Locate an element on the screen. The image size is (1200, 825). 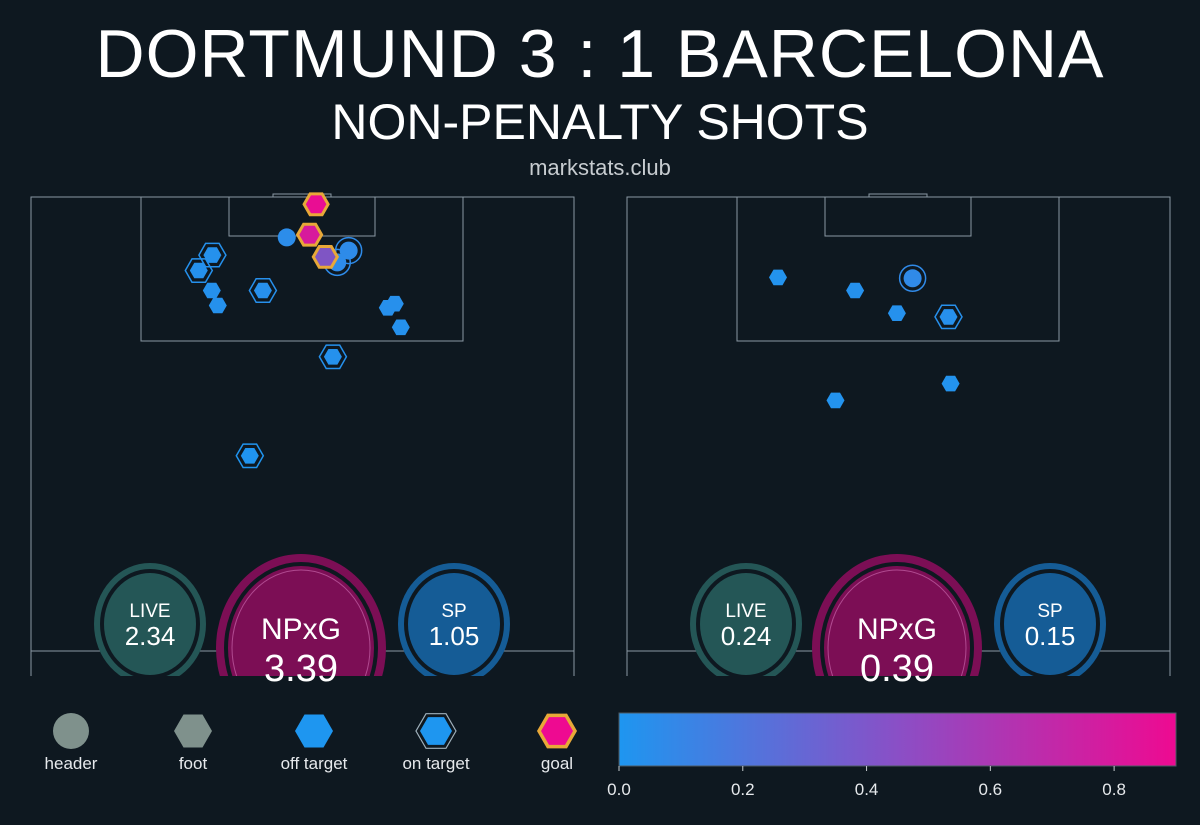
legend-item-header: header is located at coordinates (71, 743).